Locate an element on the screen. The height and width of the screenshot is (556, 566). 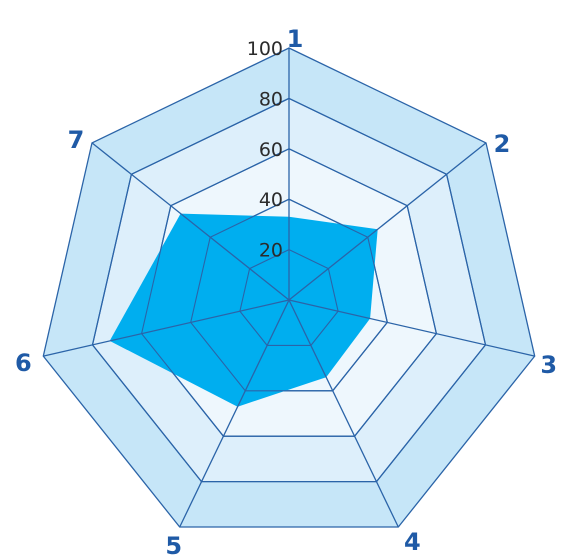
axis-label-7: 7 is located at coordinates (76, 140).